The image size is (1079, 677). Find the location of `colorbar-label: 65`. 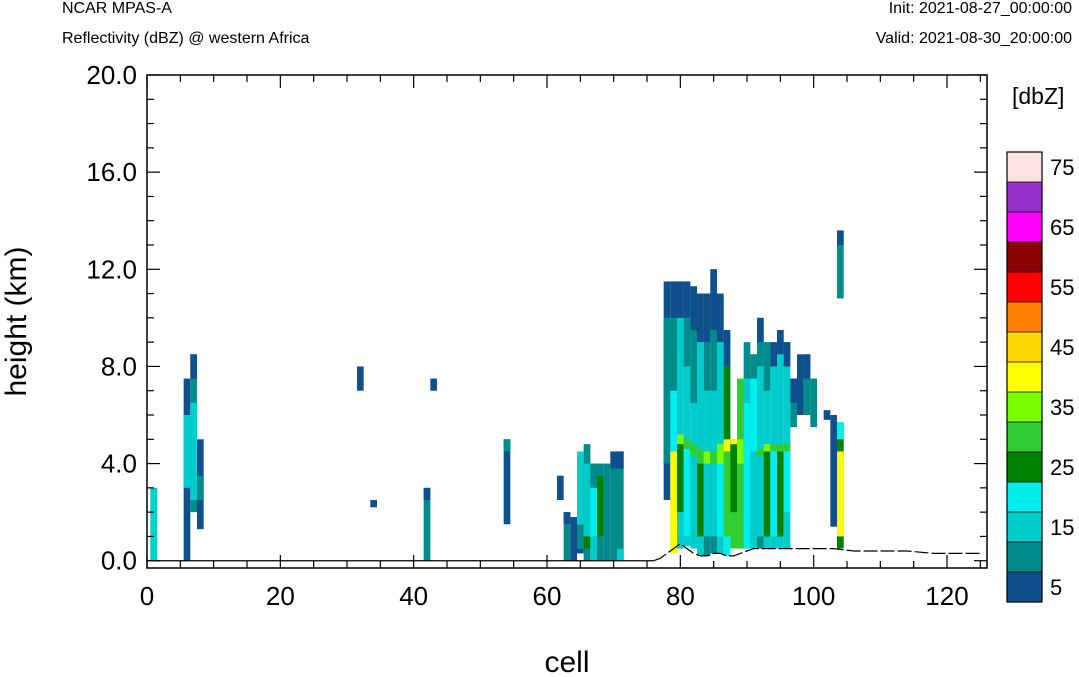

colorbar-label: 65 is located at coordinates (1062, 227).